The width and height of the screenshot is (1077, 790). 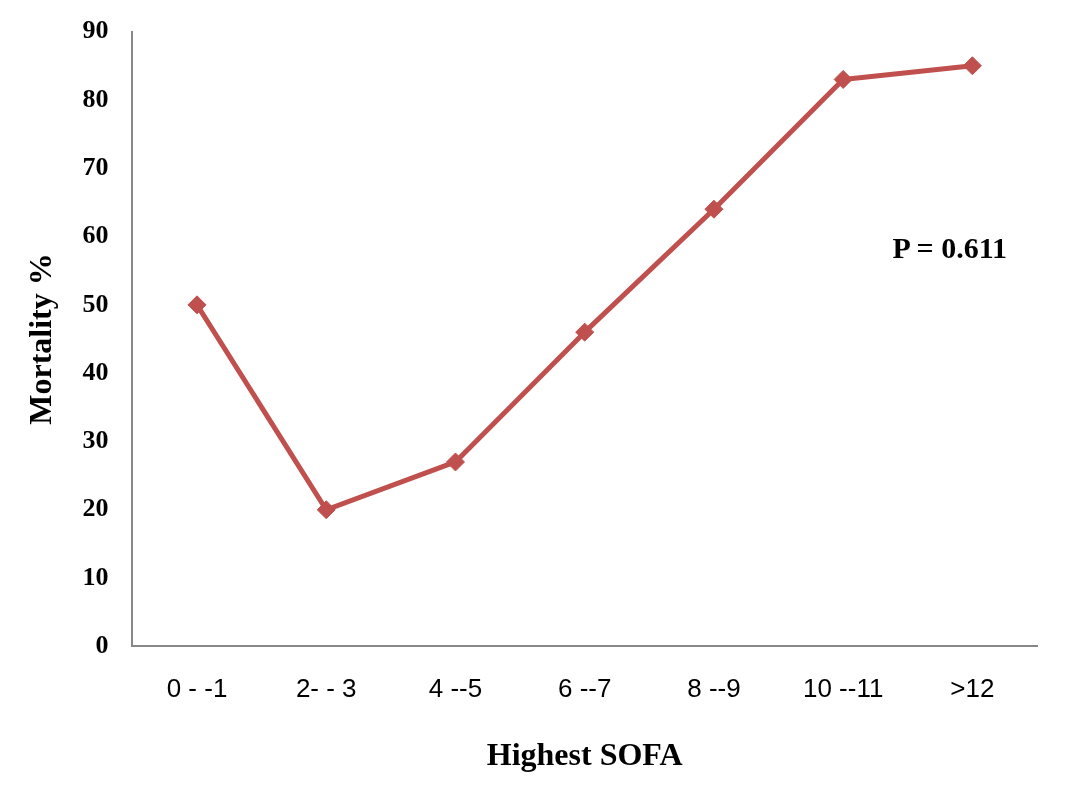 I want to click on x-tick-label: 8 --9, so click(x=714, y=688).